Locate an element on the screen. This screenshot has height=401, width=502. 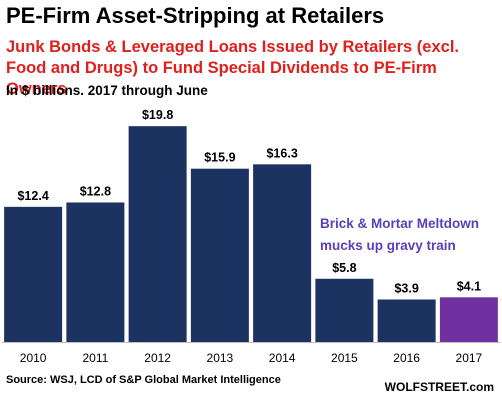
data-label-2011: $12.8 is located at coordinates (95, 191).